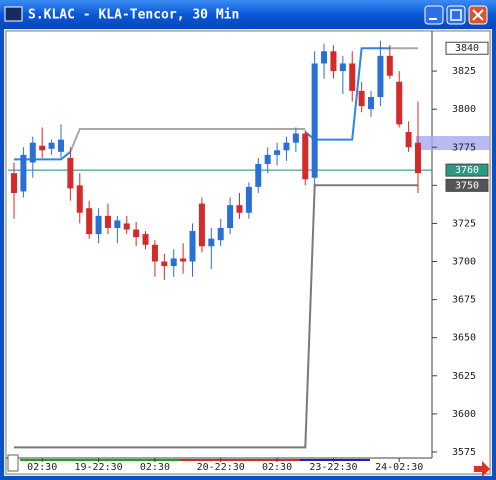 This screenshot has width=496, height=480. I want to click on x-tick-label: 23-22:30, so click(333, 467).